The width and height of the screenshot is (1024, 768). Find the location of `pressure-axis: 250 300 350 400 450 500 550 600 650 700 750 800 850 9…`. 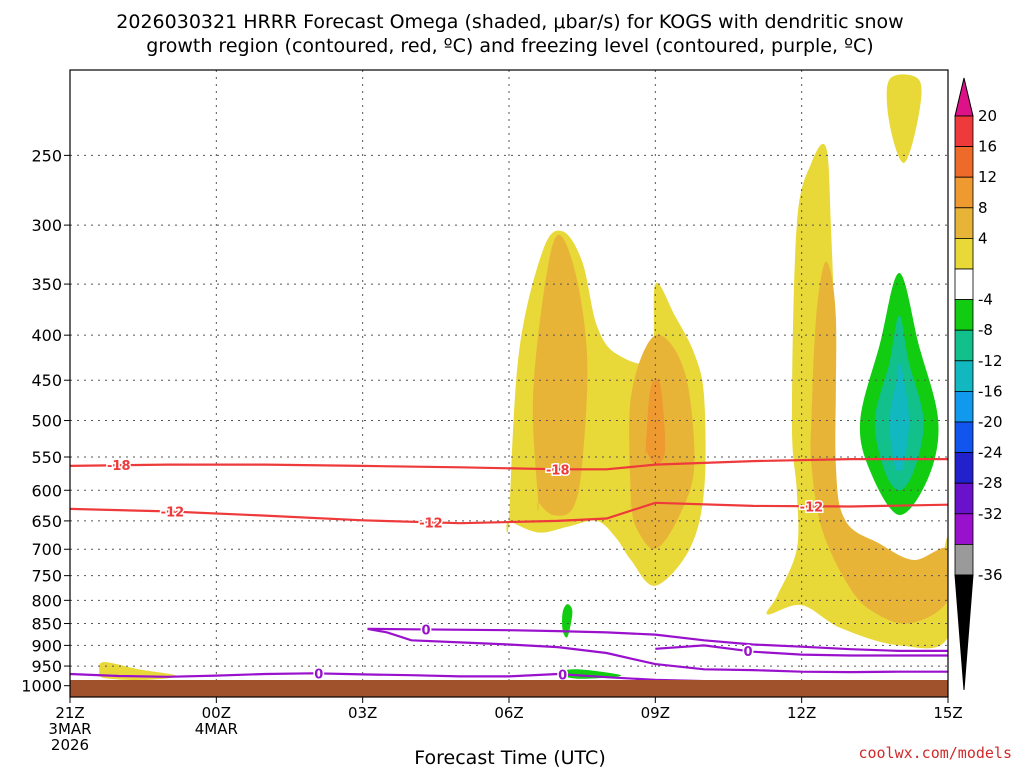

pressure-axis: 250 300 350 400 450 500 550 600 650 700 750 800 850 9… is located at coordinates (45, 421).